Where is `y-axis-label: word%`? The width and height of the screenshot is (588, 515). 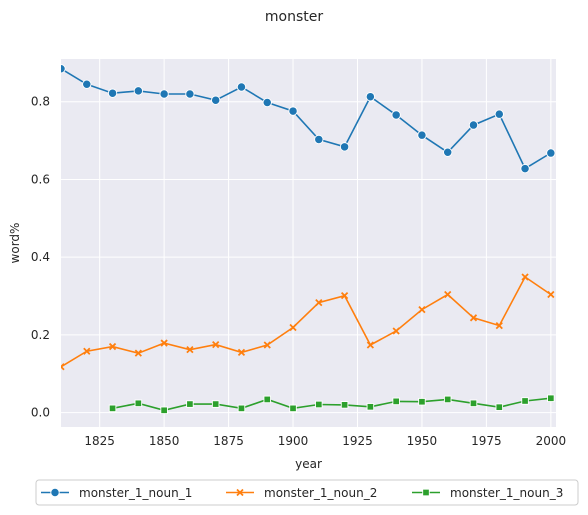
y-axis-label: word% is located at coordinates (15, 243).